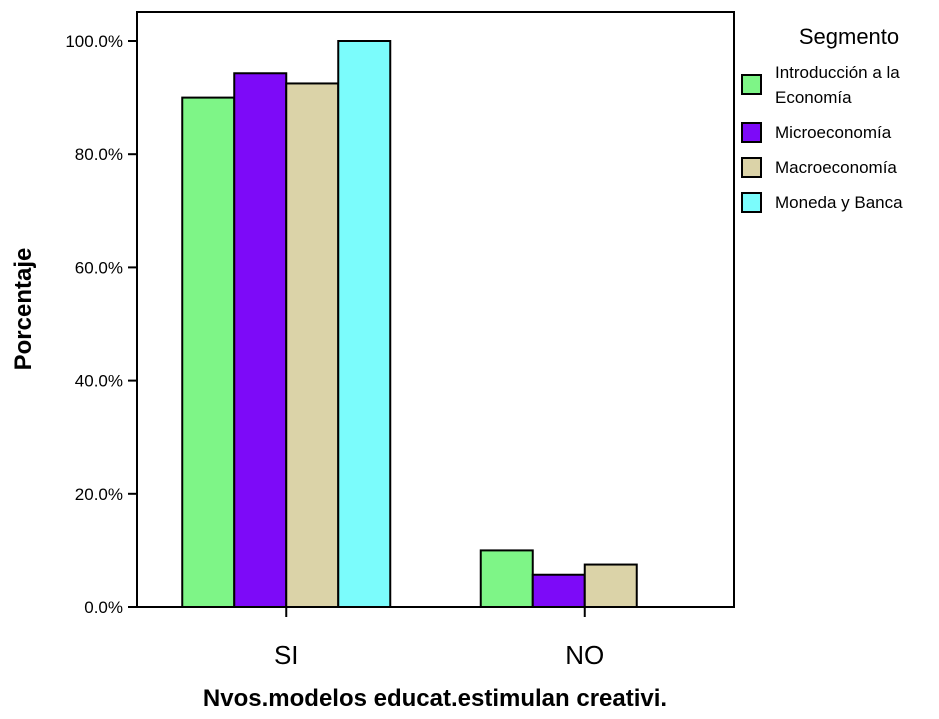 The width and height of the screenshot is (939, 719). I want to click on y-tick-label: 60.0%, so click(99, 267).